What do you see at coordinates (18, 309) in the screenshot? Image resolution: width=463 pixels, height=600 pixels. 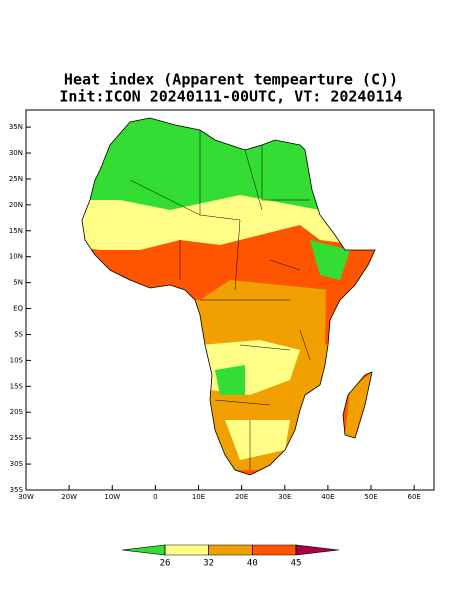 I see `y-tick-label: EQ` at bounding box center [18, 309].